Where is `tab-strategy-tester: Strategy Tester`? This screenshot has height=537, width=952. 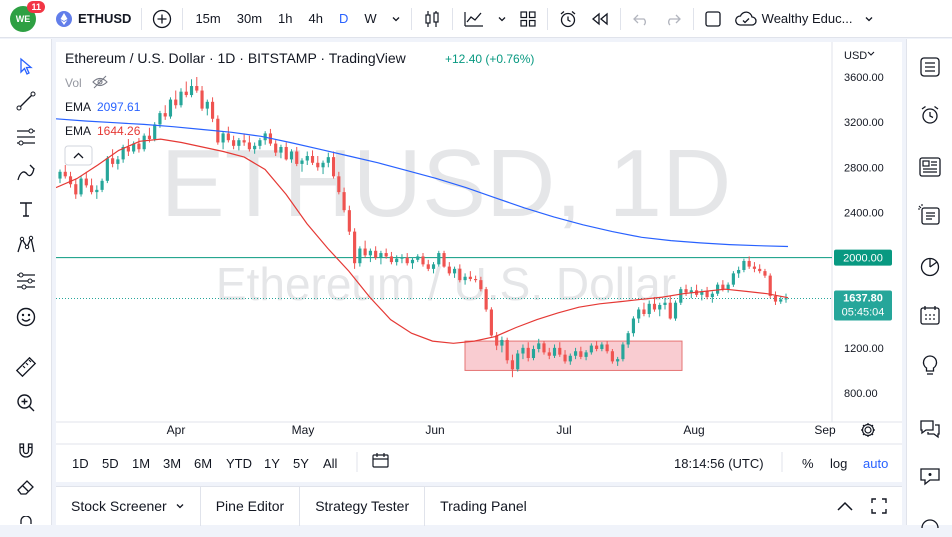 tab-strategy-tester: Strategy Tester is located at coordinates (363, 506).